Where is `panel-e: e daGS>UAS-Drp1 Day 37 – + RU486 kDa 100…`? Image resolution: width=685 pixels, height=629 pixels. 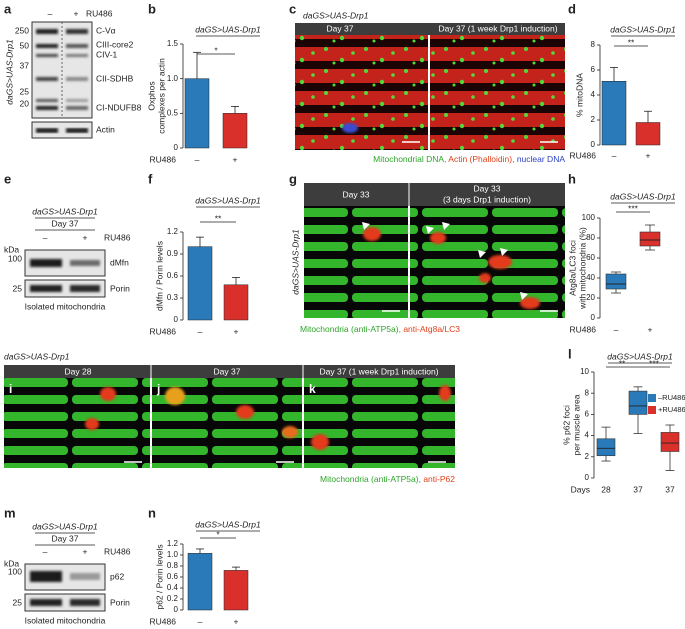 panel-e: e daGS>UAS-Drp1 Day 37 – + RU486 kDa 100… is located at coordinates (67, 241).